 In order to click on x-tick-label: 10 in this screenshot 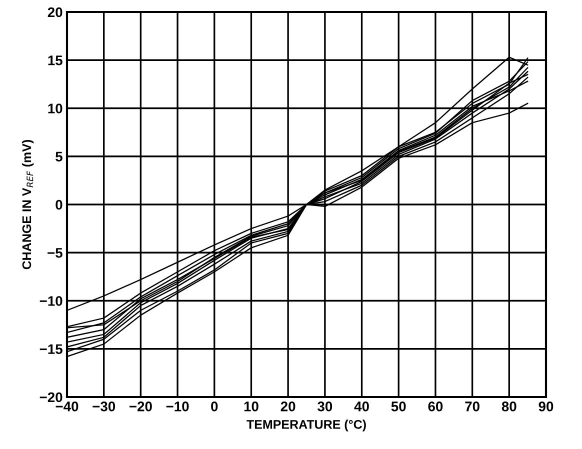, I will do `click(251, 407)`.